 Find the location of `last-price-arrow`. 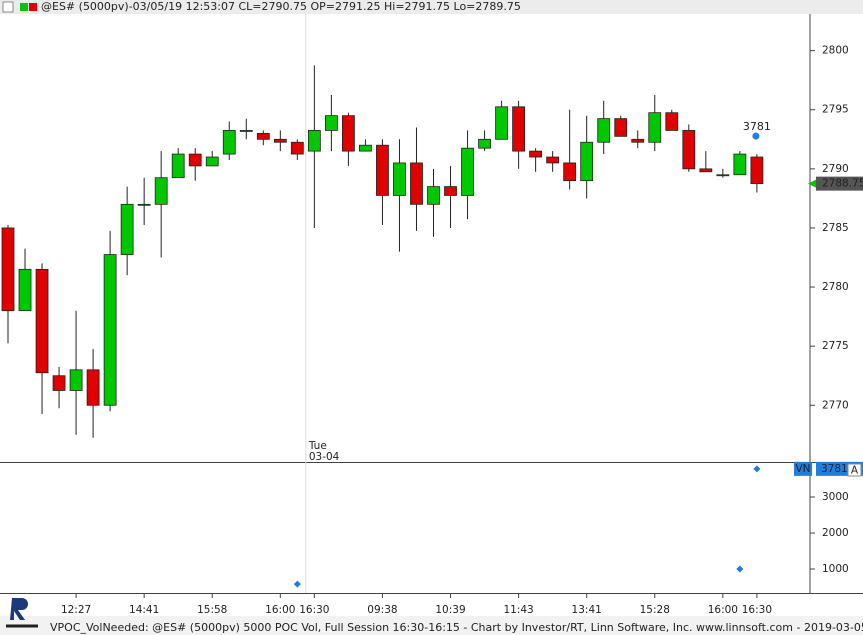

last-price-arrow is located at coordinates (812, 183).